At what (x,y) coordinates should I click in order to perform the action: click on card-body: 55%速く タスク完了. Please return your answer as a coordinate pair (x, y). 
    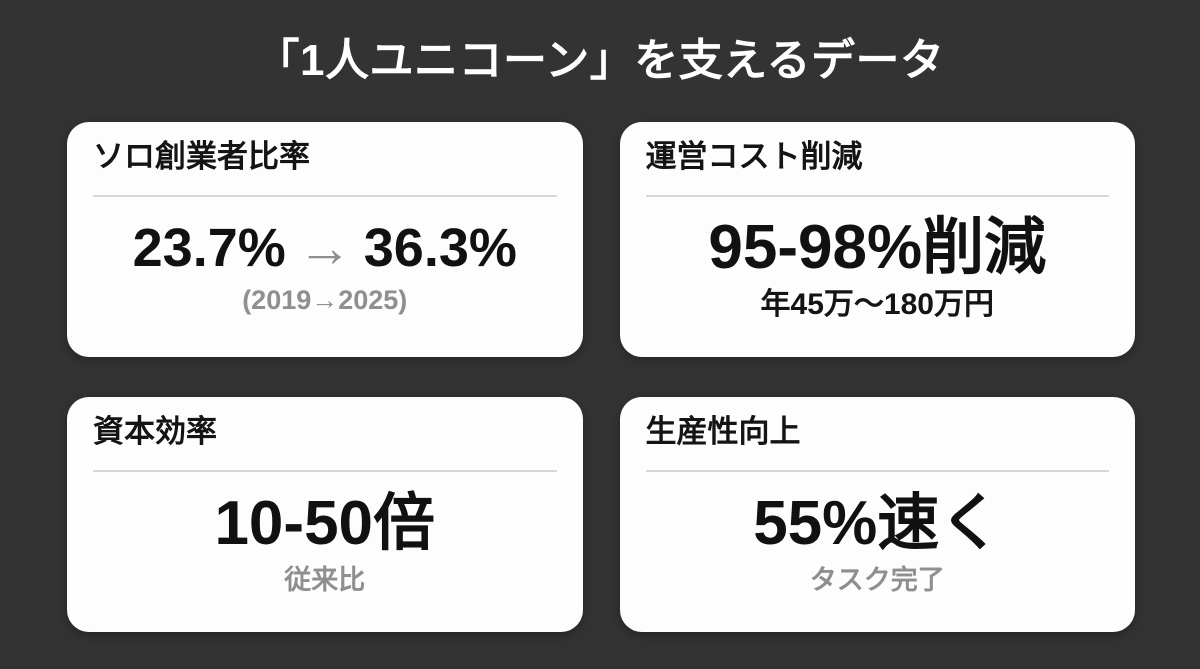
    Looking at the image, I should click on (878, 543).